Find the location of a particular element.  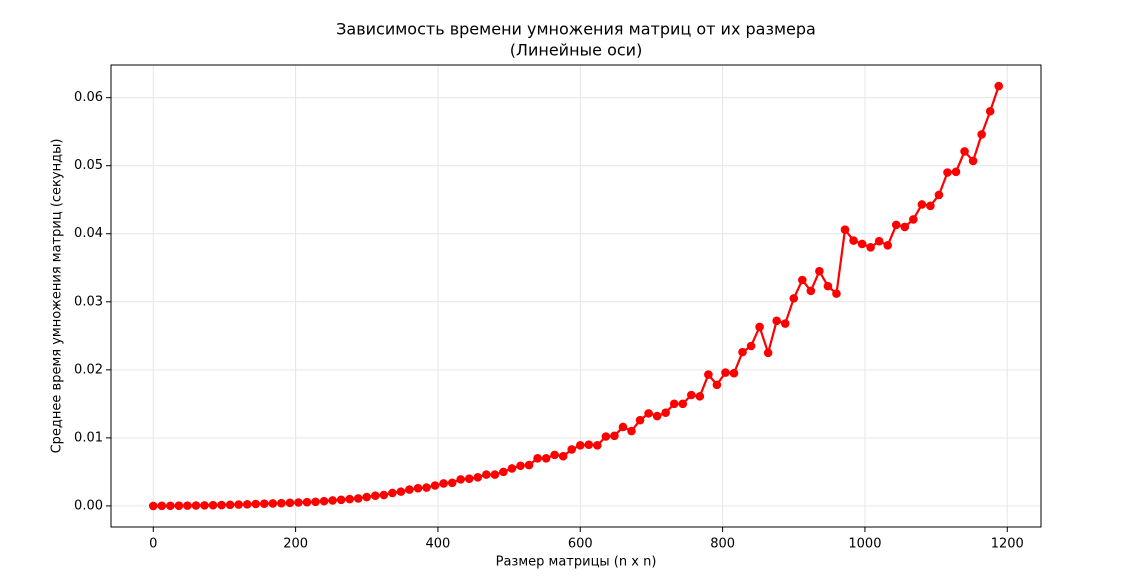

x-tick-label: 1200 is located at coordinates (1007, 544).